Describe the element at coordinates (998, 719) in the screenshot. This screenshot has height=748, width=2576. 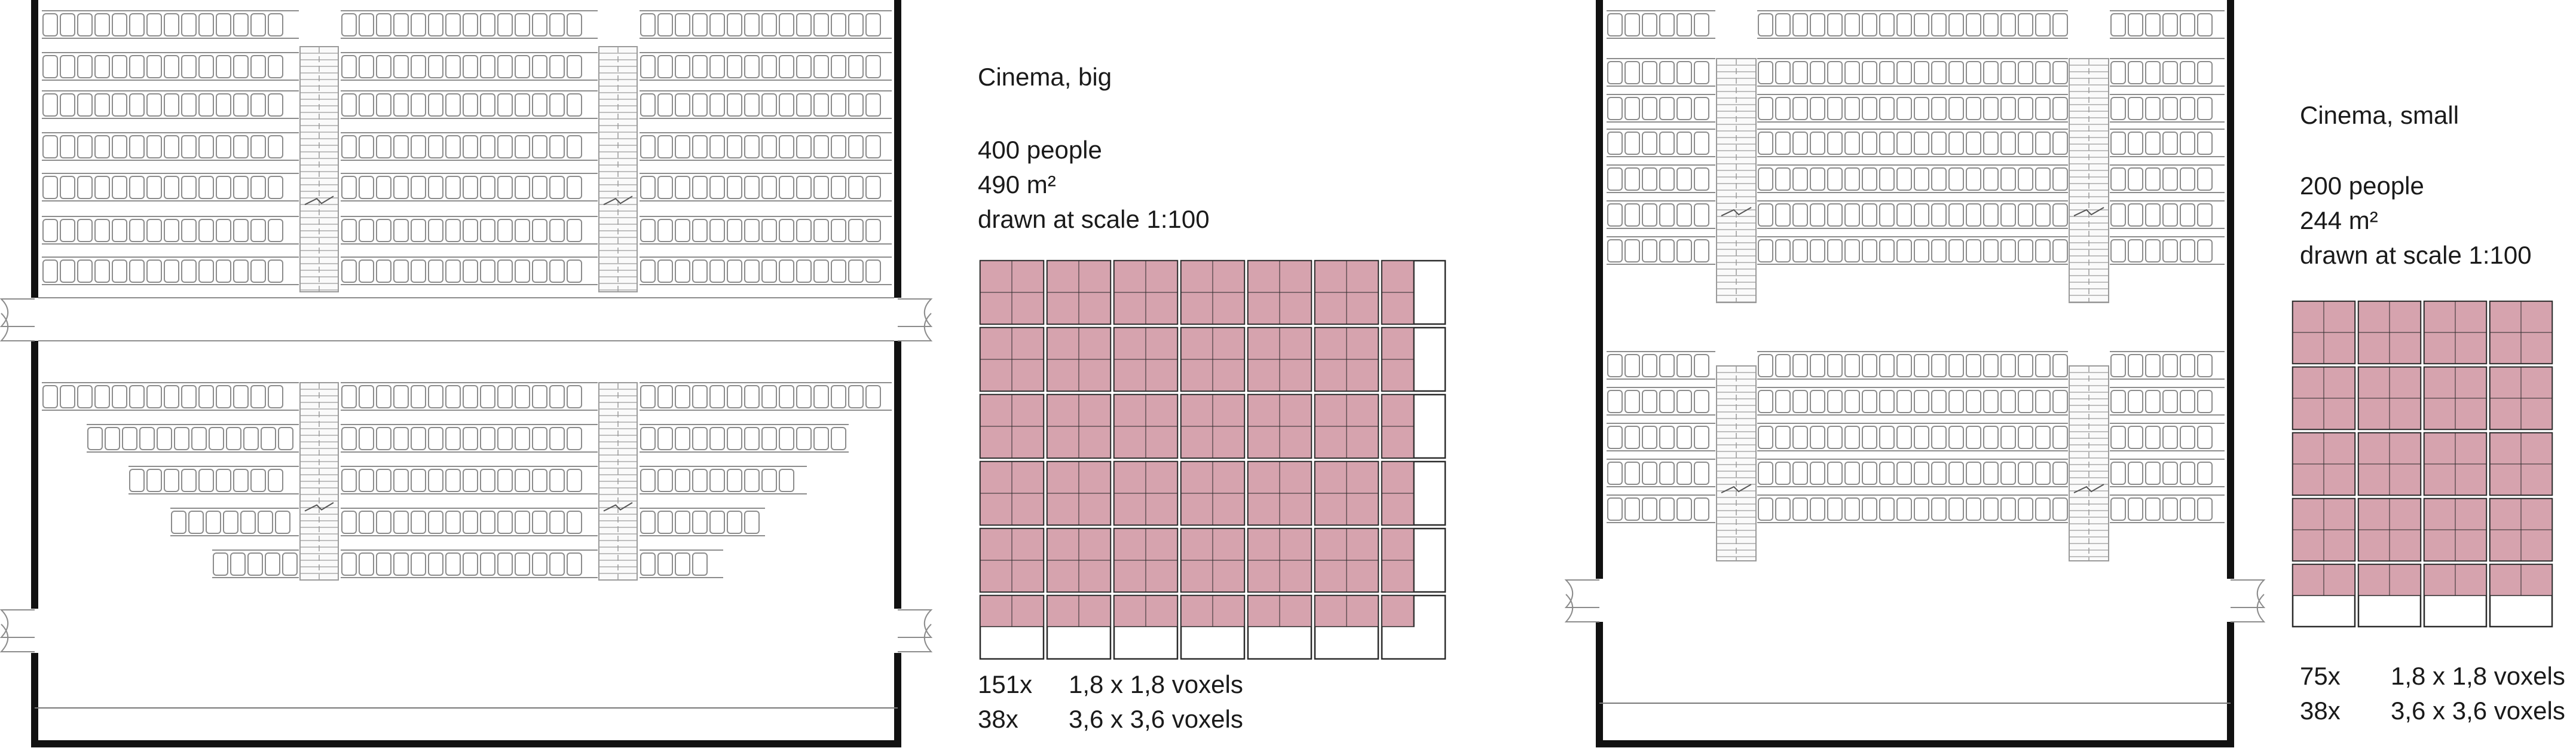
I see `big-voxel-count-large: 38x` at that location.